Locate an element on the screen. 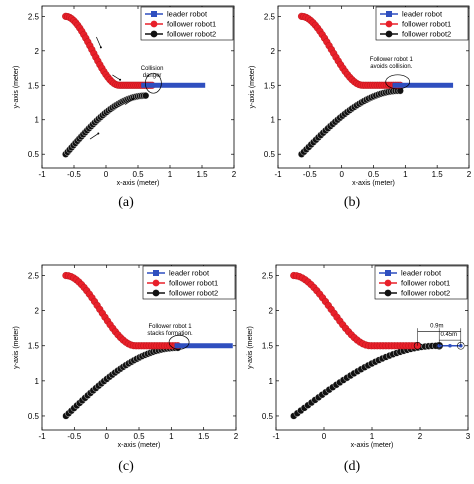 Image resolution: width=474 pixels, height=484 pixels. leader-point is located at coordinates (450, 345).